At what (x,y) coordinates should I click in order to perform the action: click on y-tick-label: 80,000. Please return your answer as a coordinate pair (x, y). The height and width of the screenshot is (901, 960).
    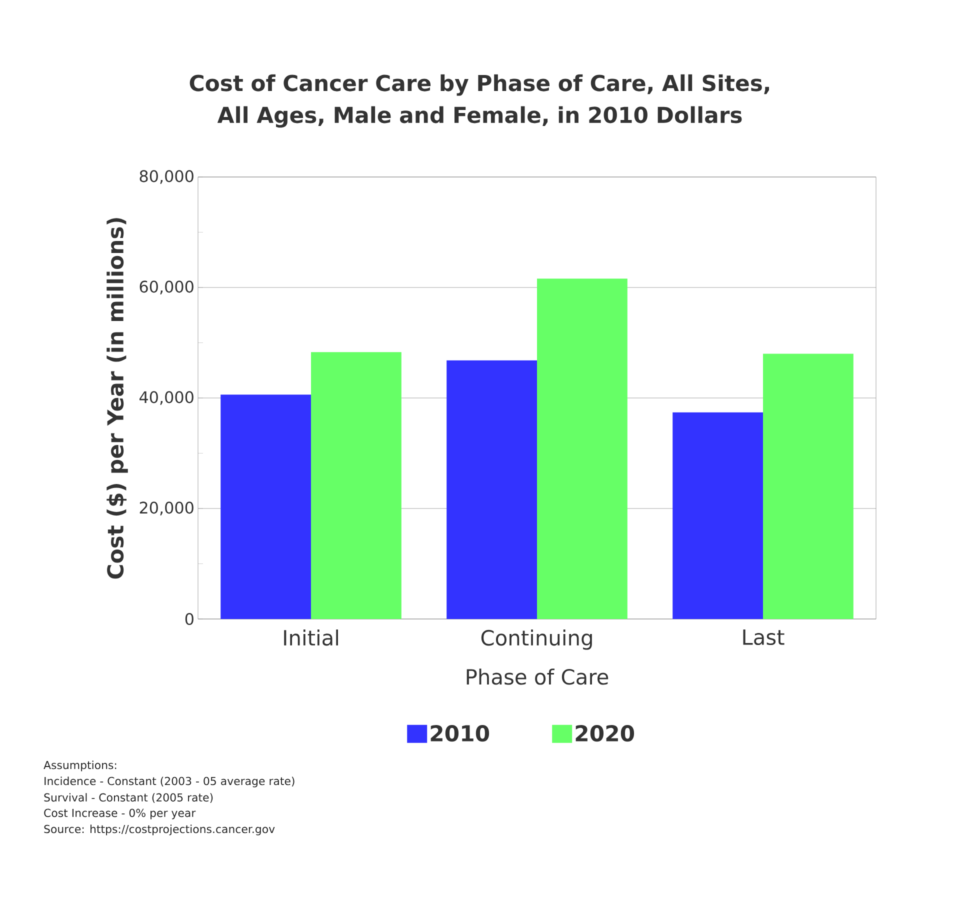
    Looking at the image, I should click on (167, 177).